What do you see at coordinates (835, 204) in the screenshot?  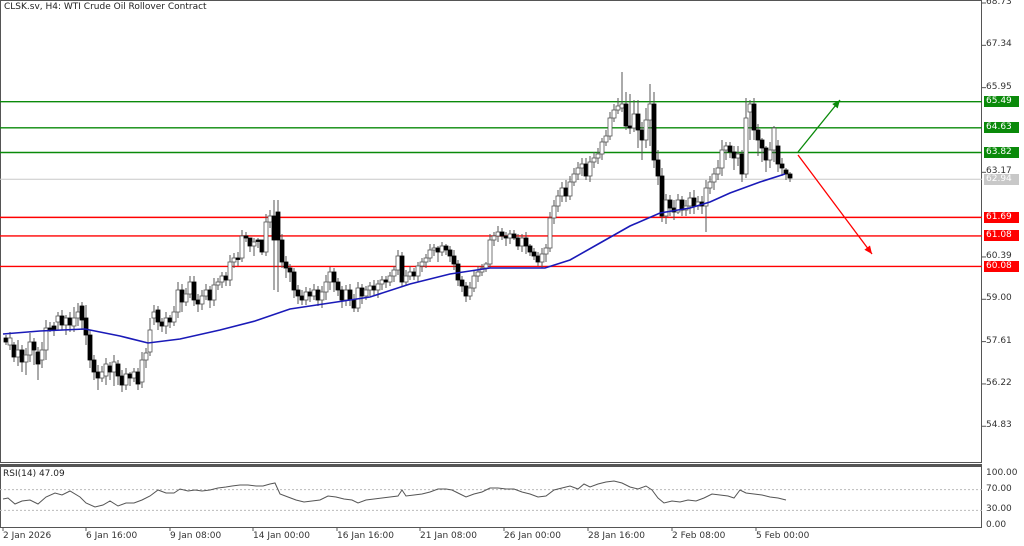 I see `bearish-scenario-arrow` at bounding box center [835, 204].